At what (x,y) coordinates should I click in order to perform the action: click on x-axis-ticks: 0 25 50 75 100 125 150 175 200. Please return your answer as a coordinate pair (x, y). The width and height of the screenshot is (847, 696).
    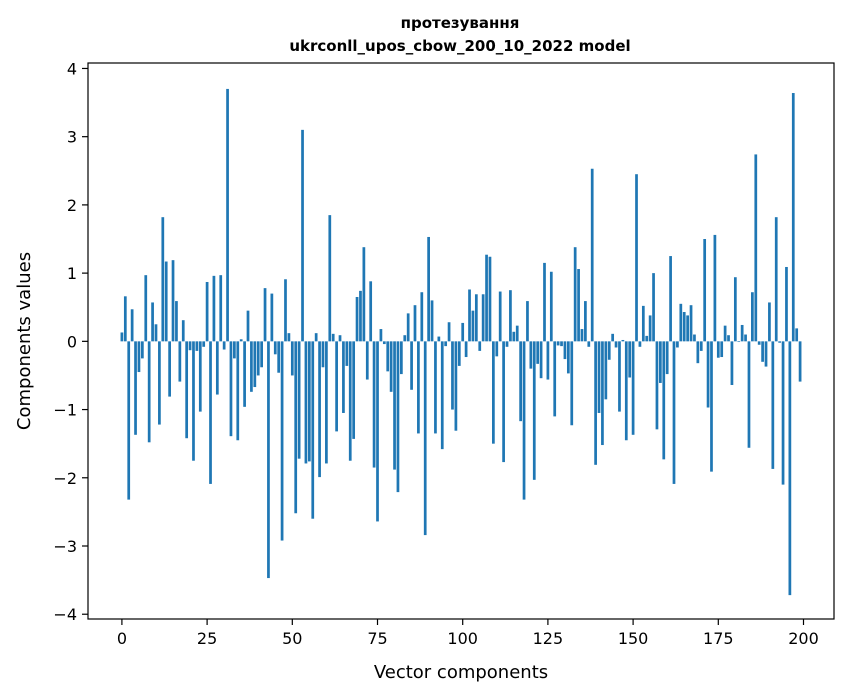
    Looking at the image, I should click on (468, 633).